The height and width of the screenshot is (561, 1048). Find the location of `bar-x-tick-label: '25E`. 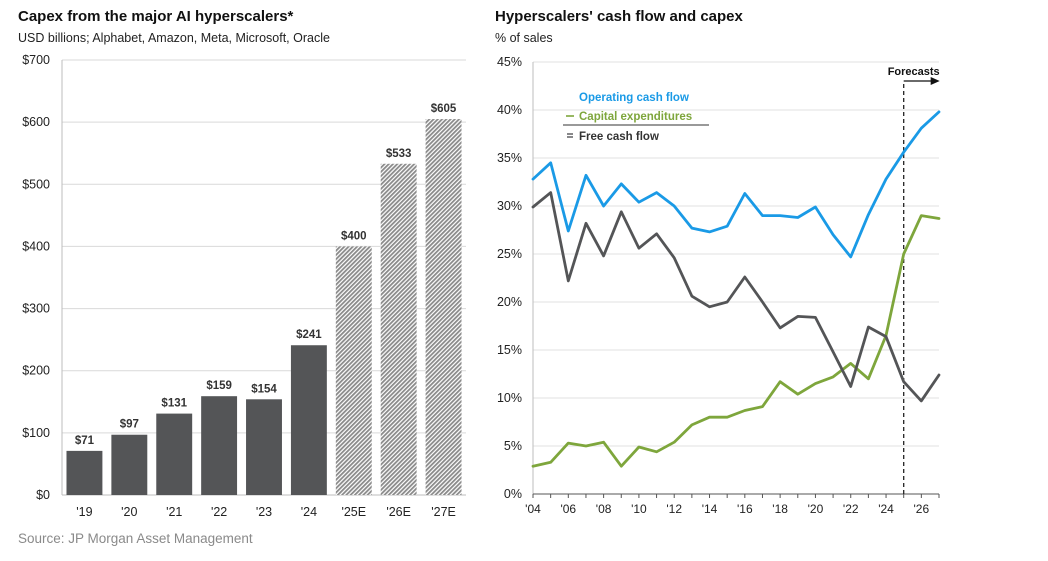

bar-x-tick-label: '25E is located at coordinates (353, 512).